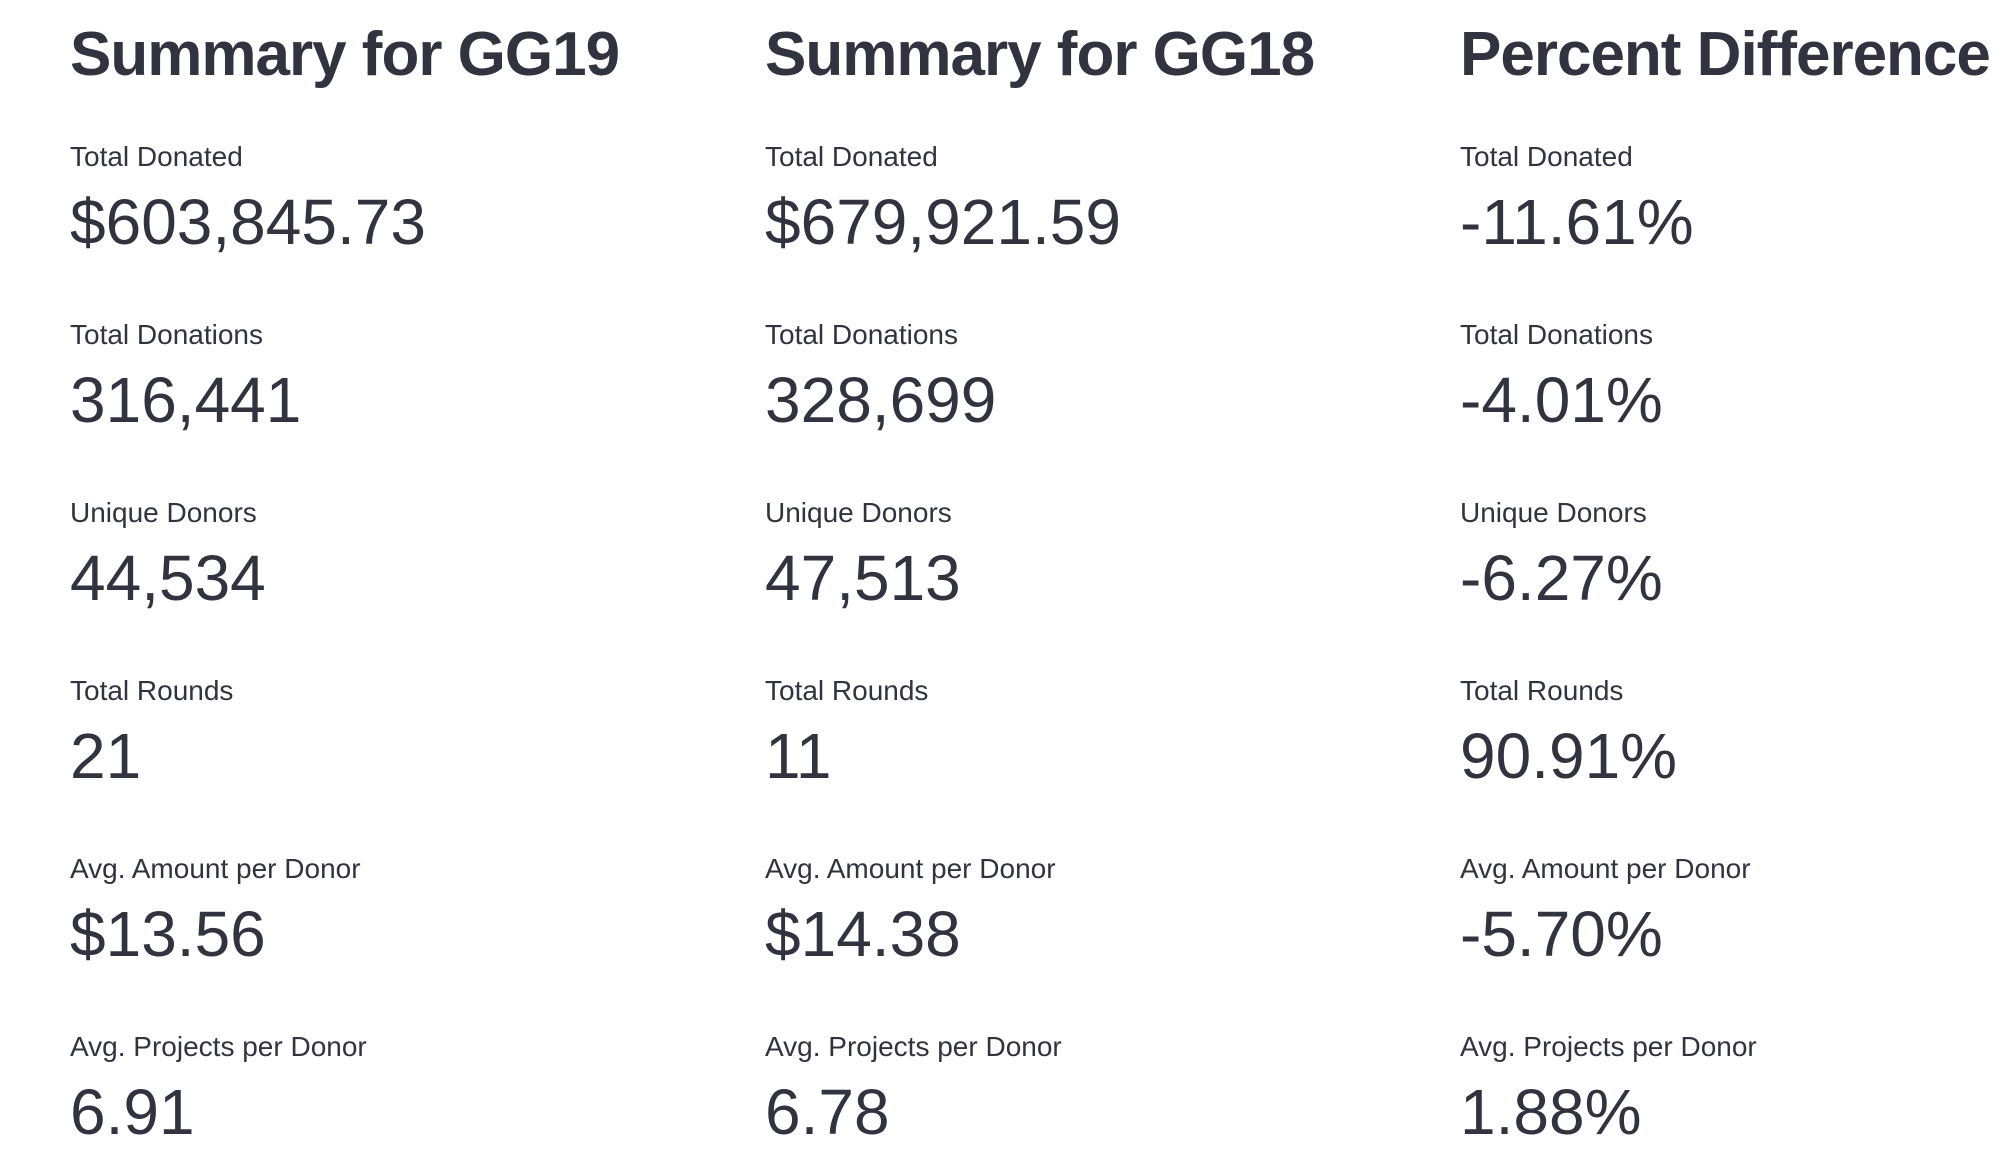  What do you see at coordinates (943, 222) in the screenshot?
I see `metric-value: $679,921.59` at bounding box center [943, 222].